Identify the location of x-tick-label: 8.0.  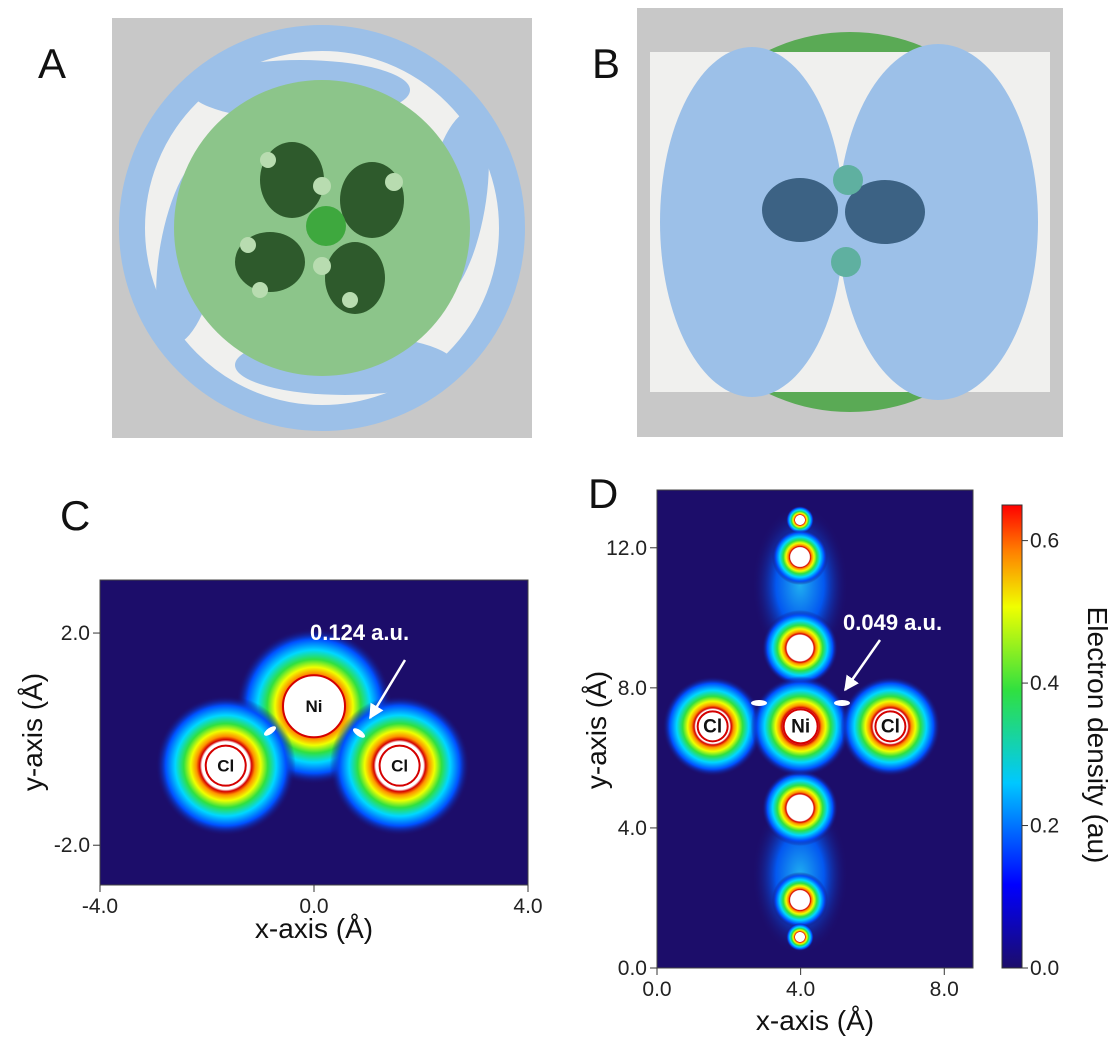
(944, 989).